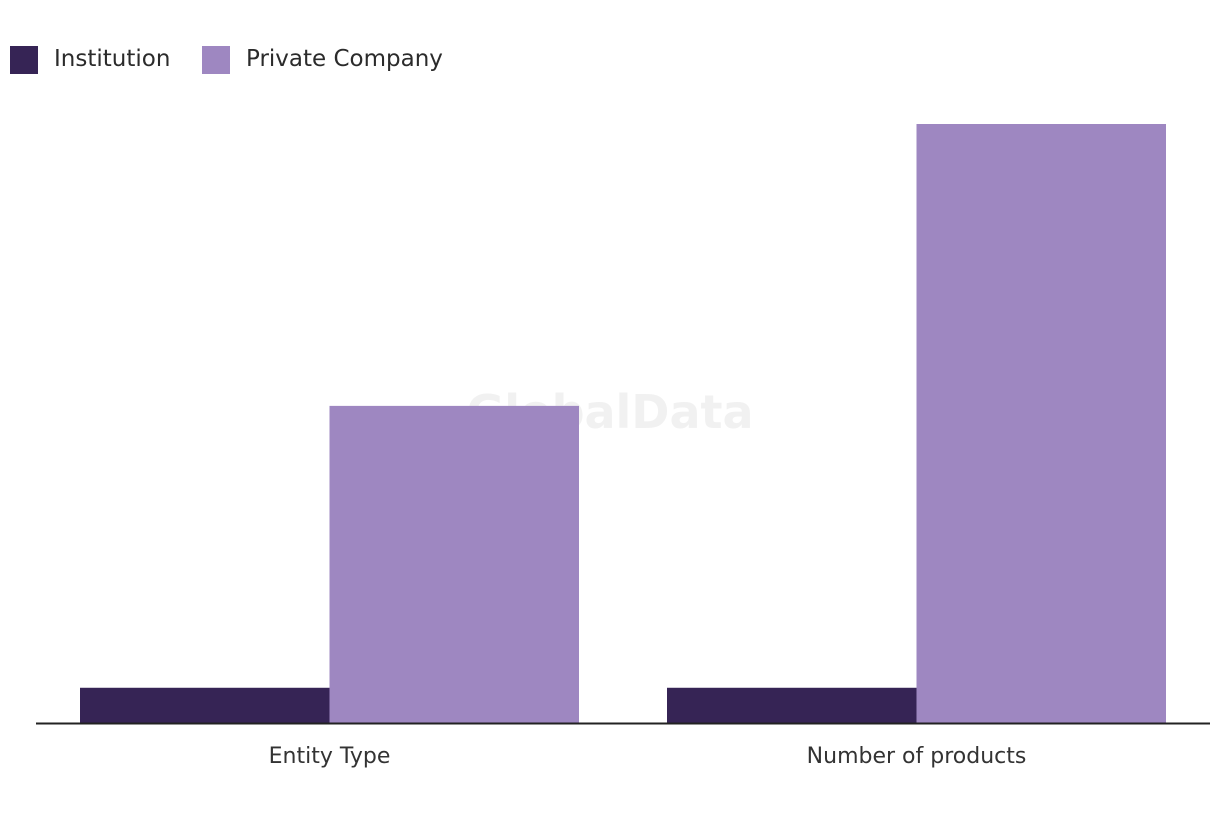 This screenshot has width=1220, height=820. Describe the element at coordinates (112, 59) in the screenshot. I see `legend-label: Institution` at that location.